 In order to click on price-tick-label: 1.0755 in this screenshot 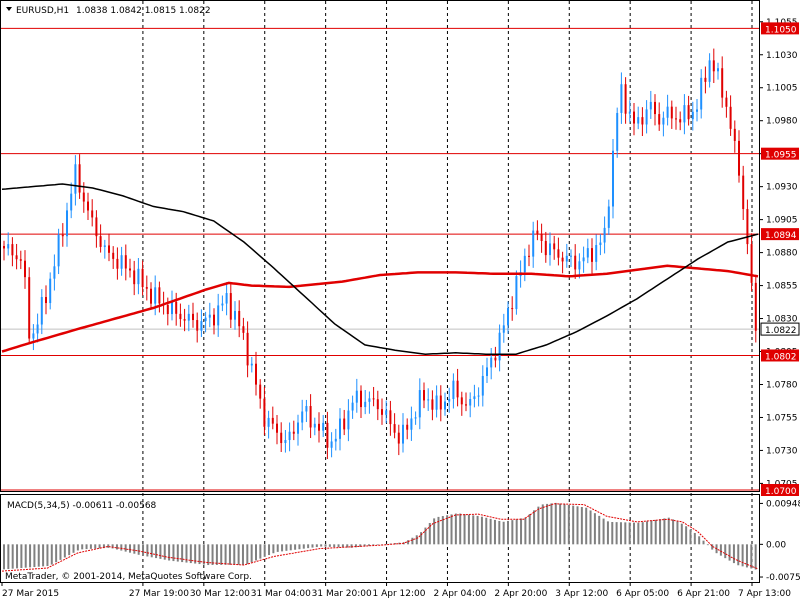, I will do `click(782, 418)`.